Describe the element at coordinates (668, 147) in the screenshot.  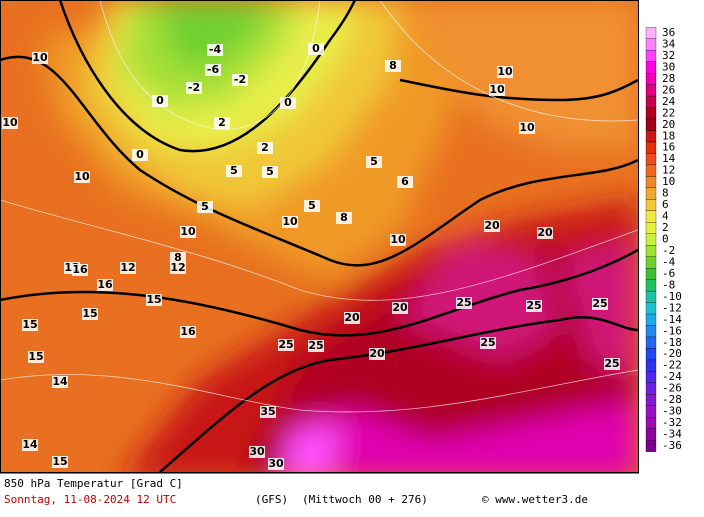
I see `legend-label: 16` at that location.